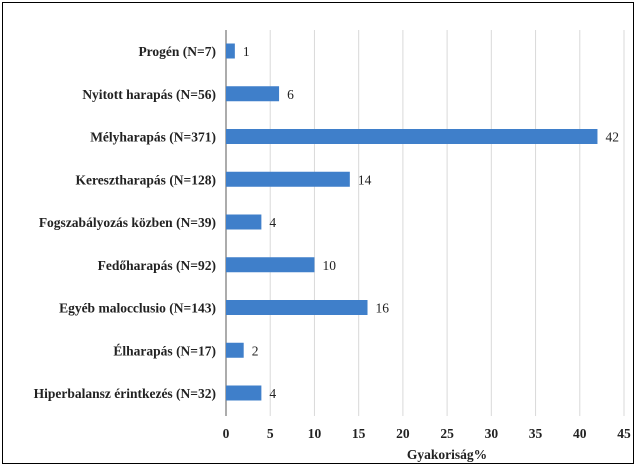 Image resolution: width=640 pixels, height=468 pixels. What do you see at coordinates (226, 433) in the screenshot?
I see `x-tick-label: 0` at bounding box center [226, 433].